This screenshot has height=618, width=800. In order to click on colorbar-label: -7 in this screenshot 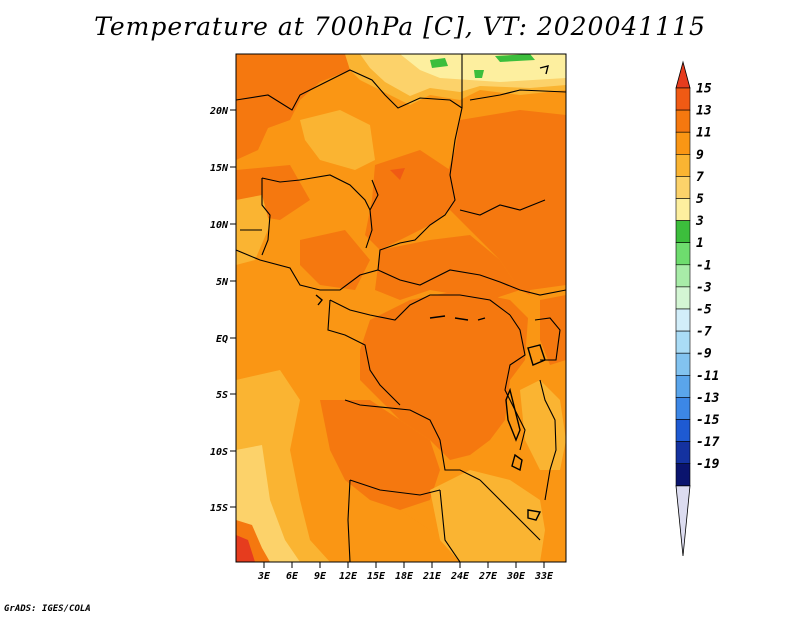, I will do `click(704, 332)`.